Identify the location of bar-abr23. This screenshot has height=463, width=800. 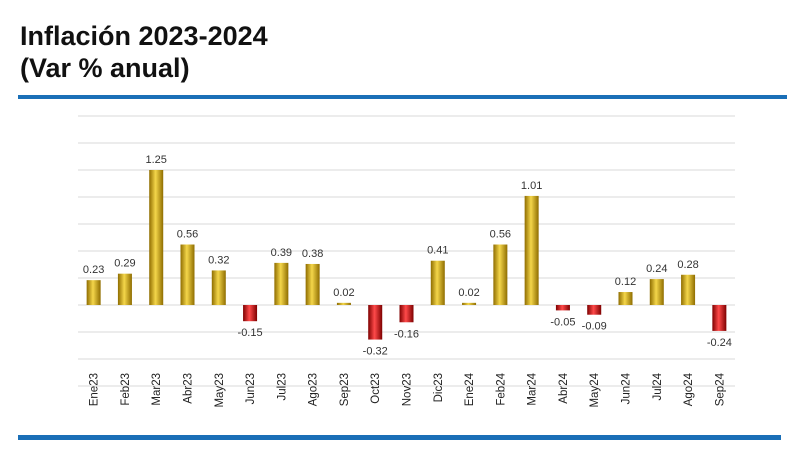
(187, 274).